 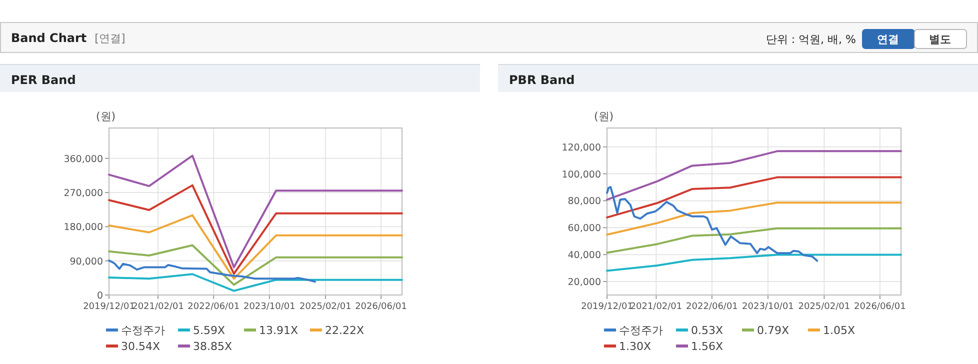 I want to click on legend-label: 1.30X, so click(x=635, y=346).